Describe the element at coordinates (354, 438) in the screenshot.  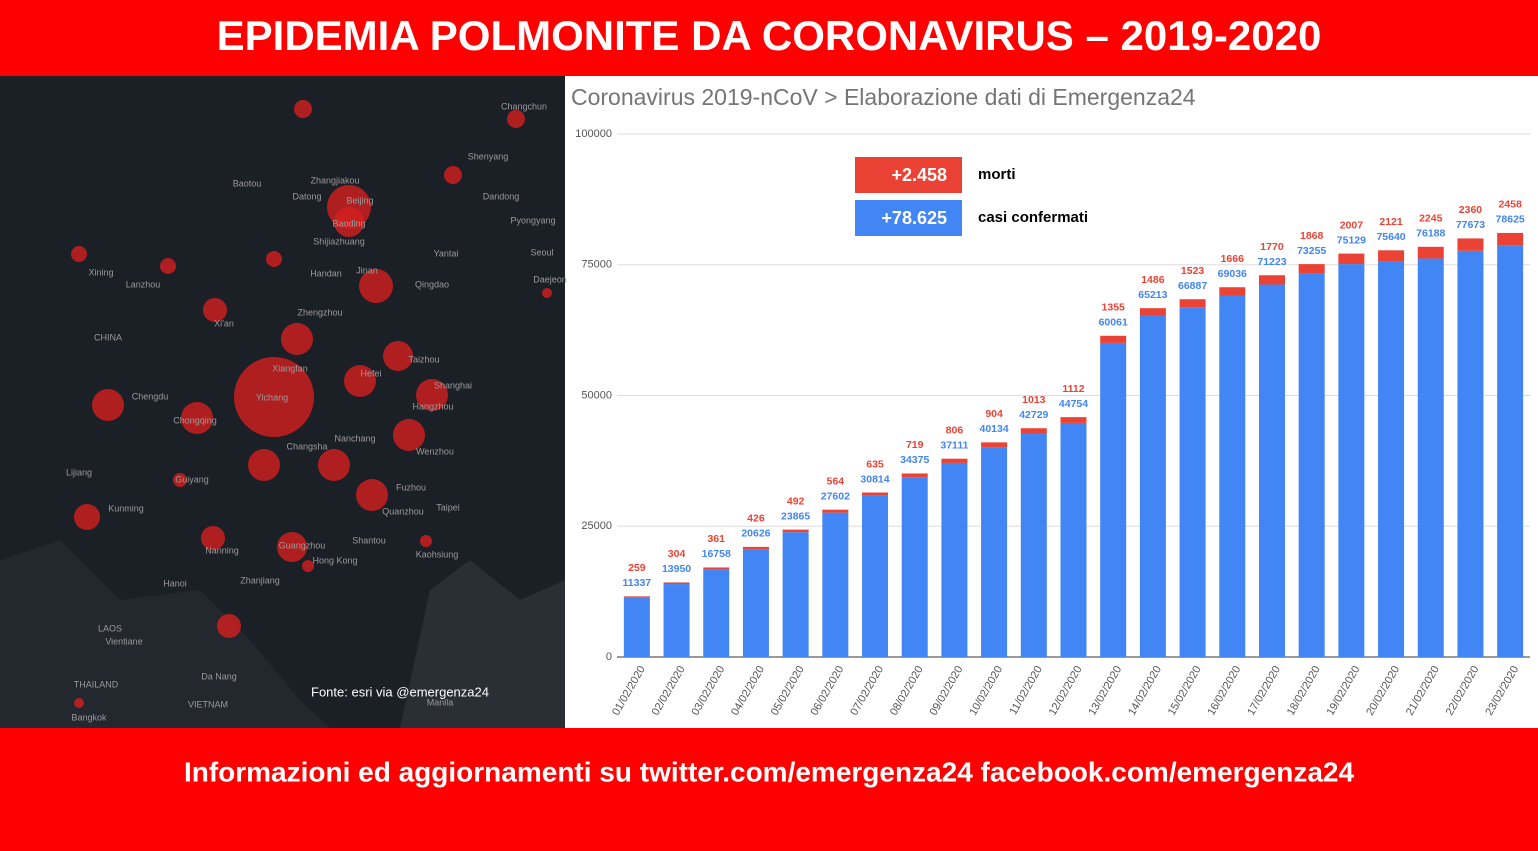
I see `map-label: Nanchang` at that location.